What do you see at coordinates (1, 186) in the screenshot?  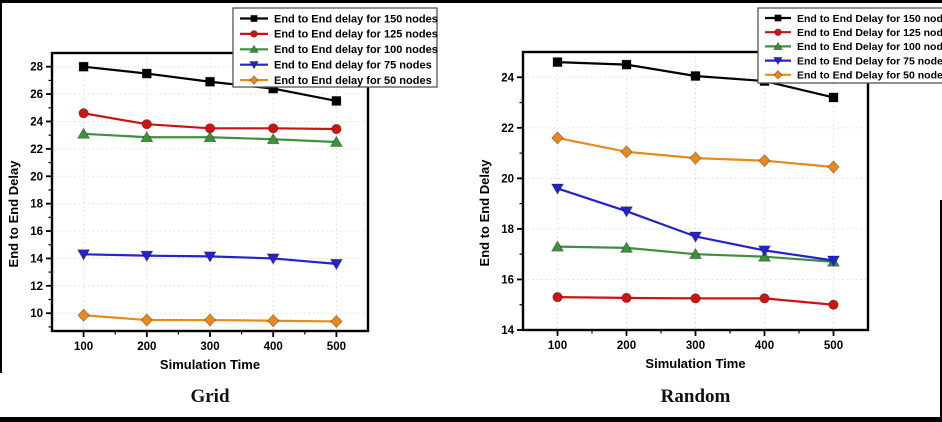 I see `border-left` at bounding box center [1, 186].